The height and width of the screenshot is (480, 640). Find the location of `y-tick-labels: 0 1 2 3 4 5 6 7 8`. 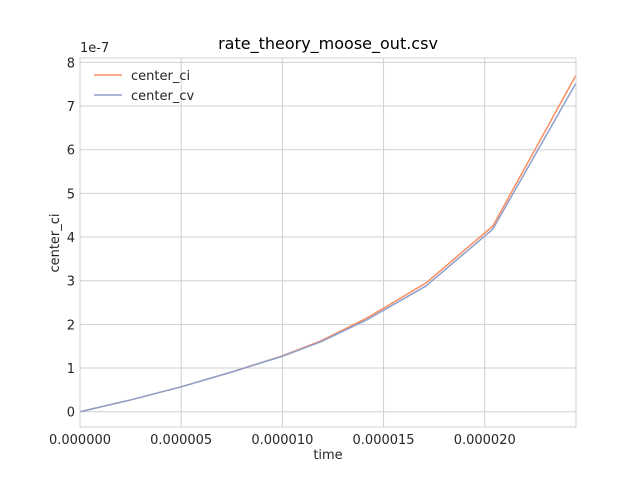

y-tick-labels: 0 1 2 3 4 5 6 7 8 is located at coordinates (71, 238).